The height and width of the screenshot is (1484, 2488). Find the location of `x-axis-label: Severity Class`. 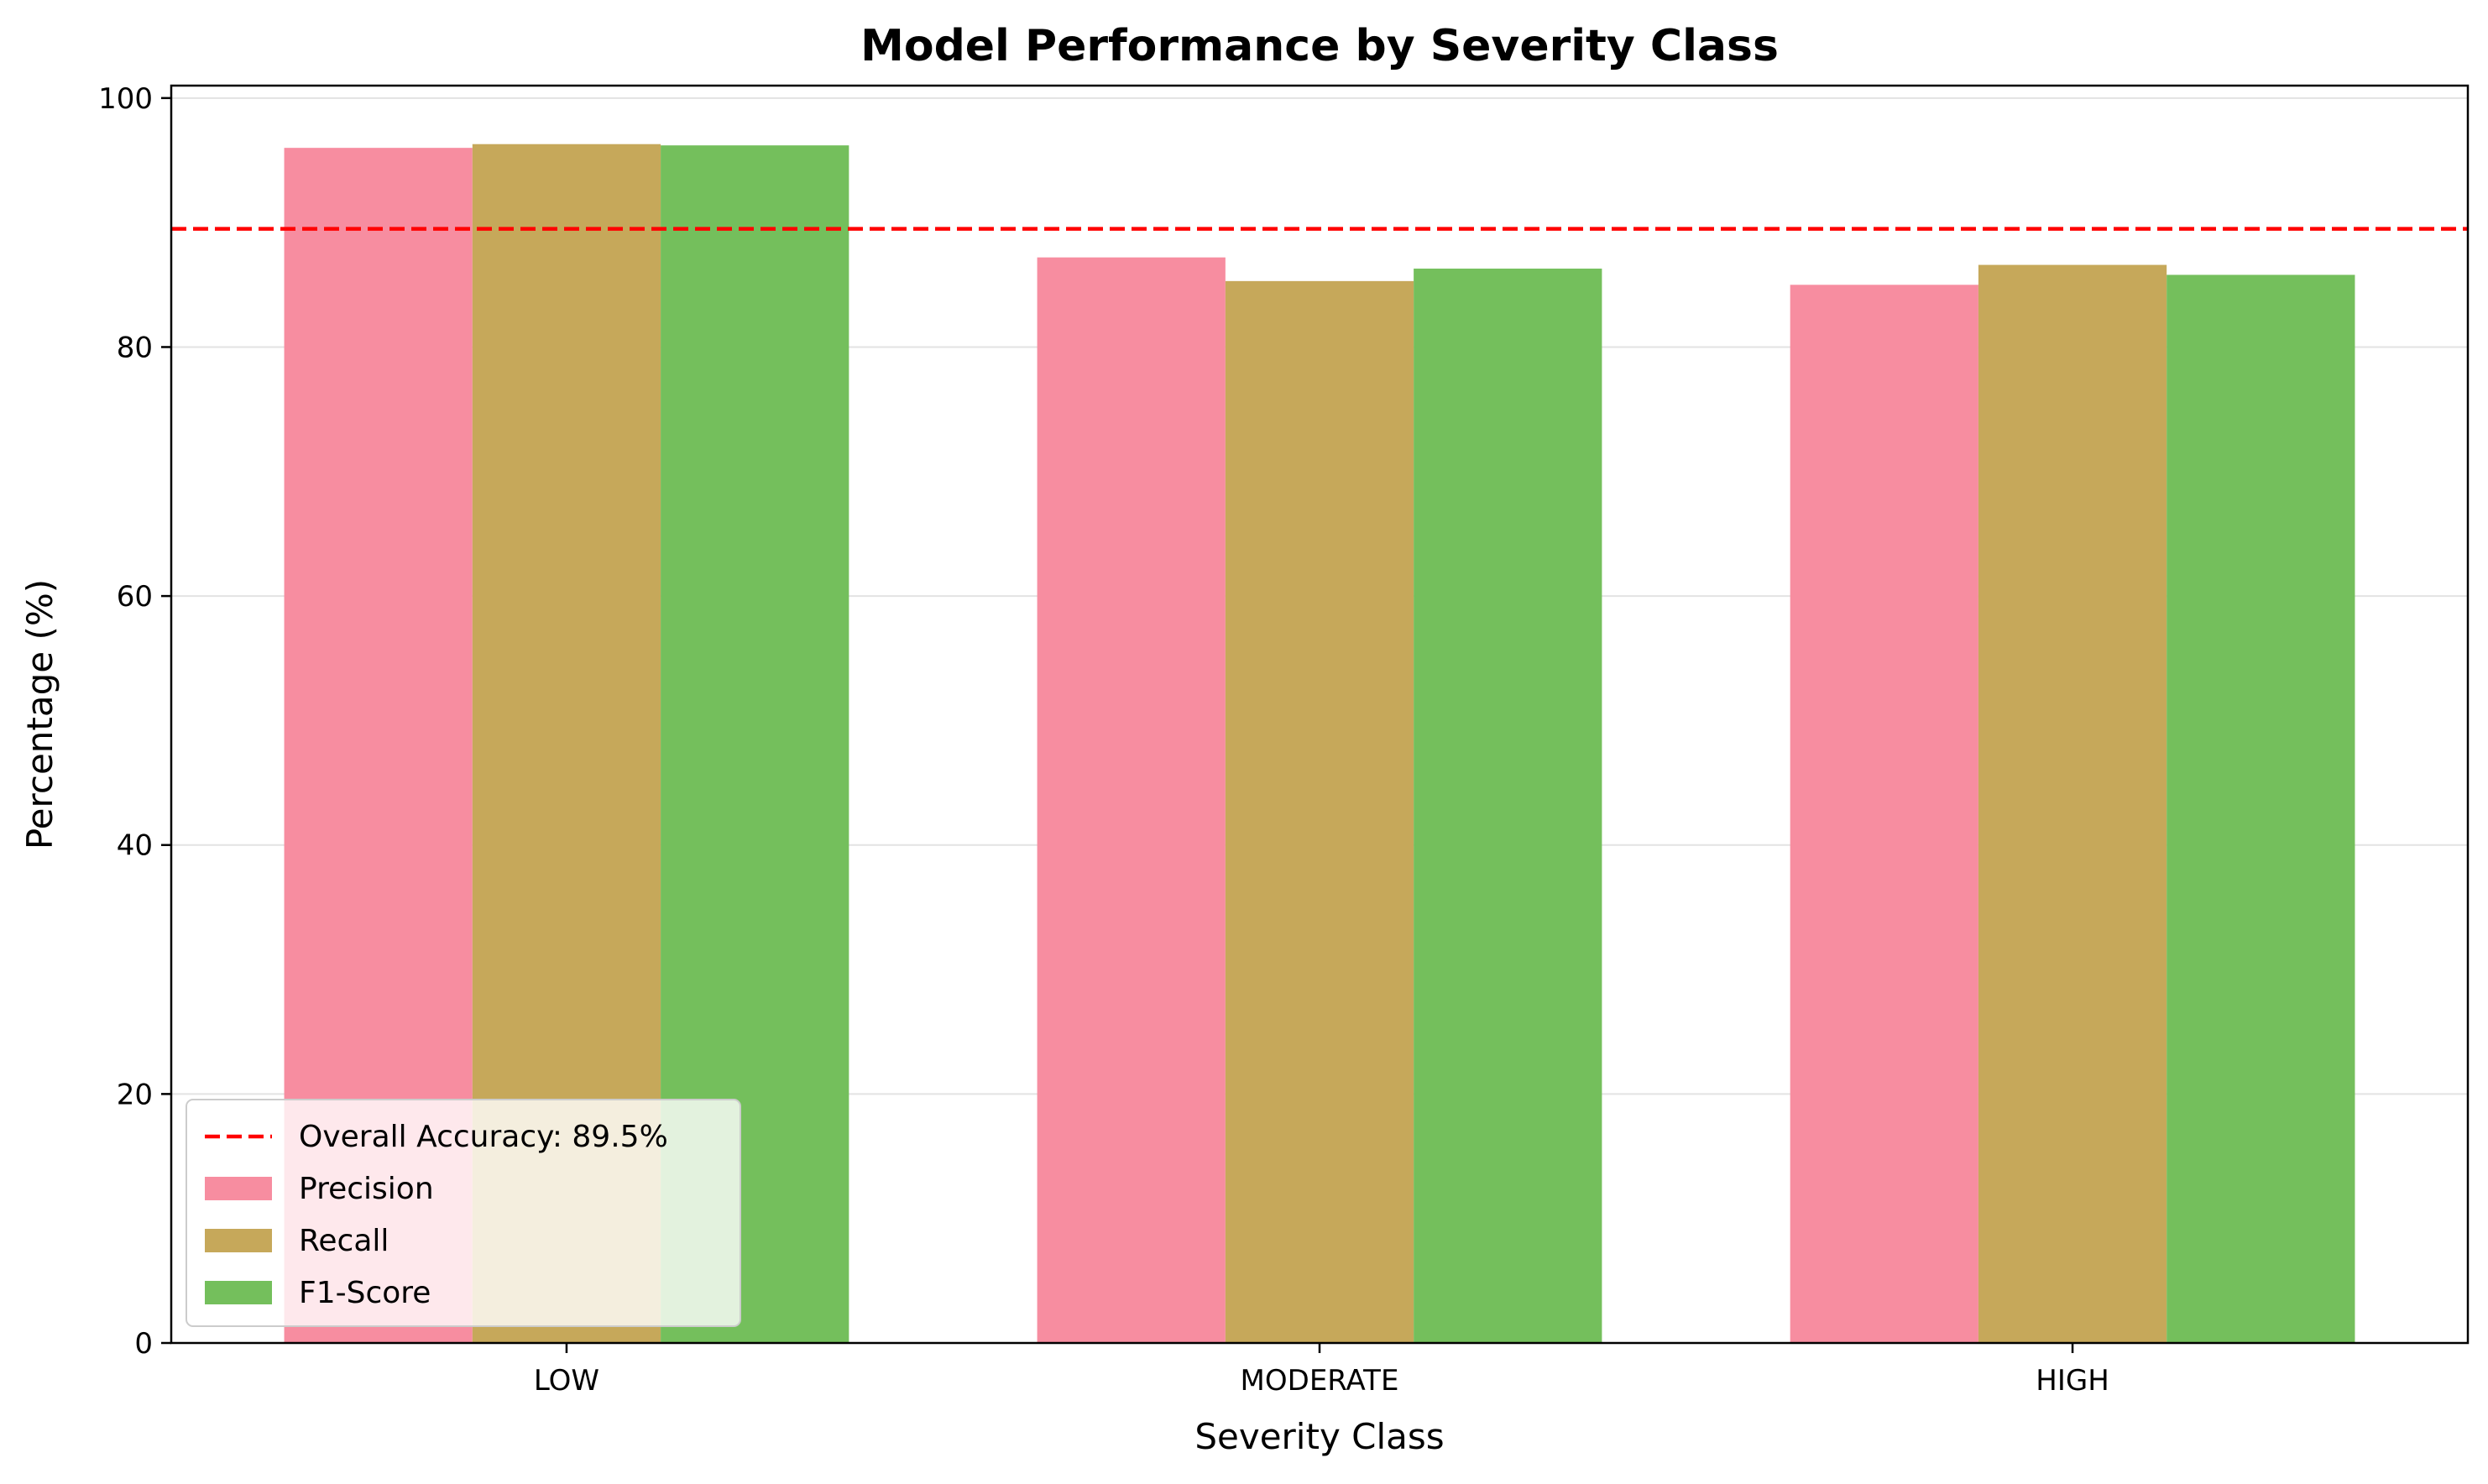

x-axis-label: Severity Class is located at coordinates (1319, 1436).